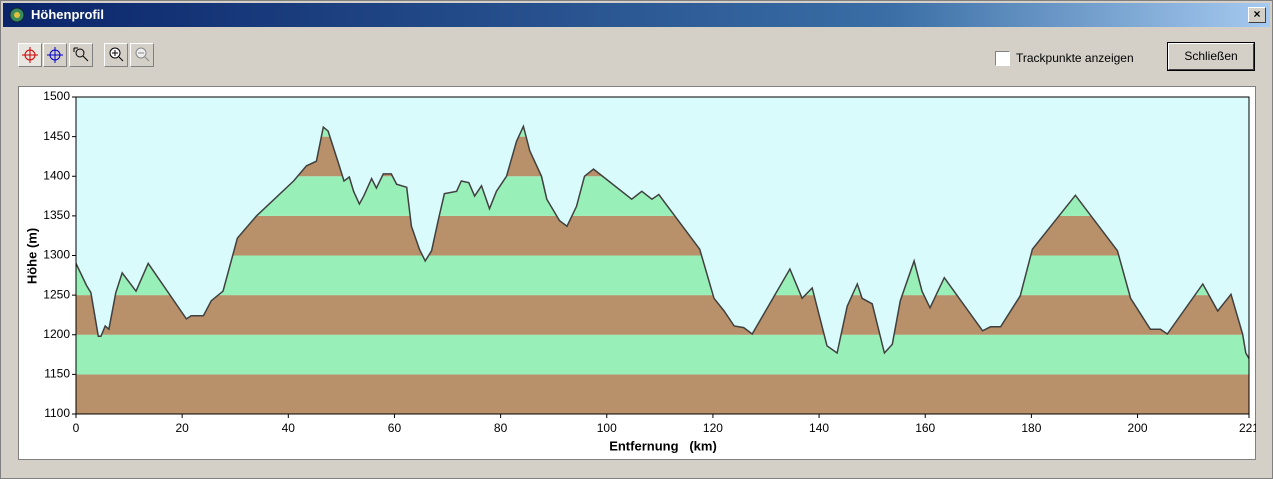 This screenshot has height=479, width=1273. Describe the element at coordinates (81, 55) in the screenshot. I see `tool-zoom-select` at that location.